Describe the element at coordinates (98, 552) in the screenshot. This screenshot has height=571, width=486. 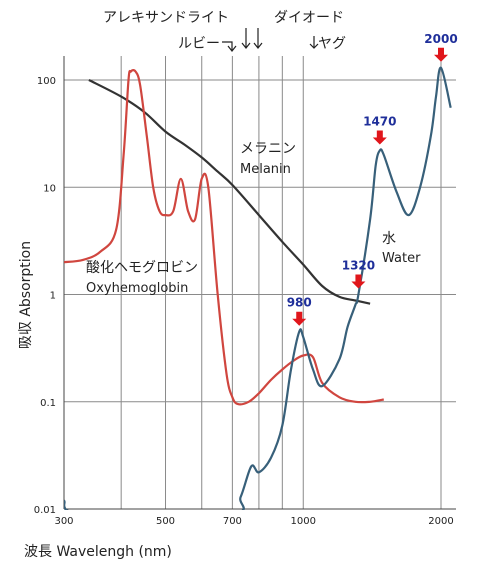
I see `x-axis-label: 波長 Wavelengh (nm)` at that location.